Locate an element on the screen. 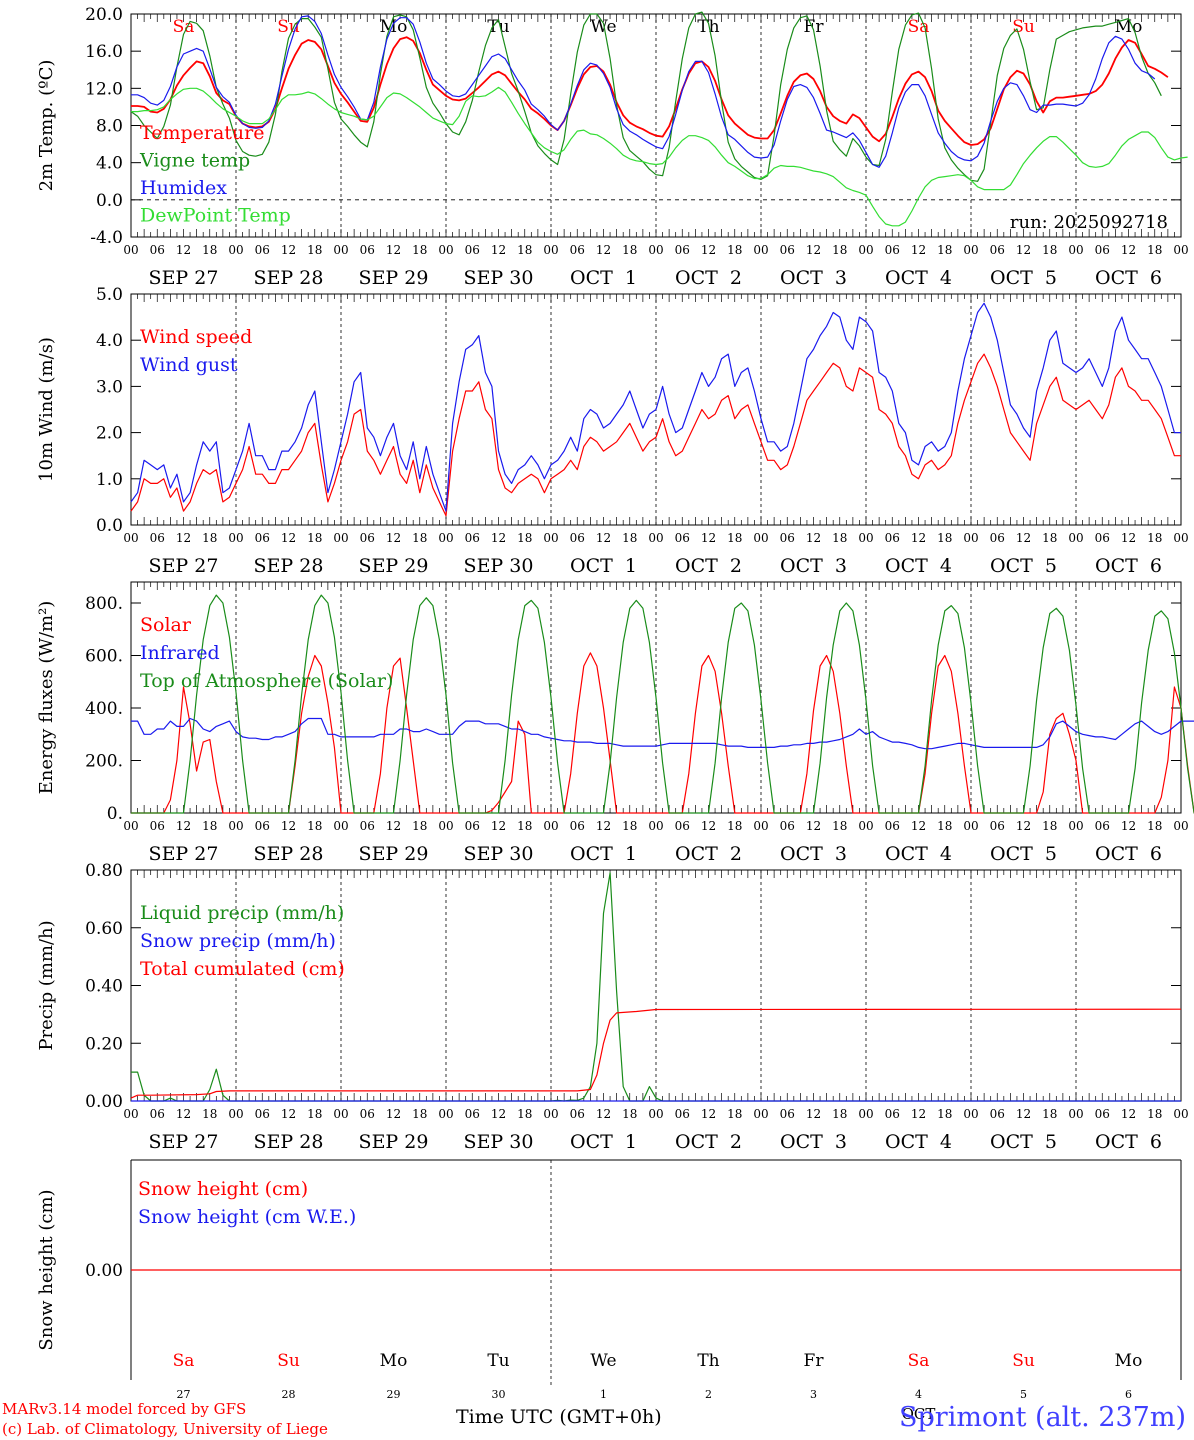 This screenshot has width=1194, height=1440. y-tick-label: 2.0 is located at coordinates (109, 434).